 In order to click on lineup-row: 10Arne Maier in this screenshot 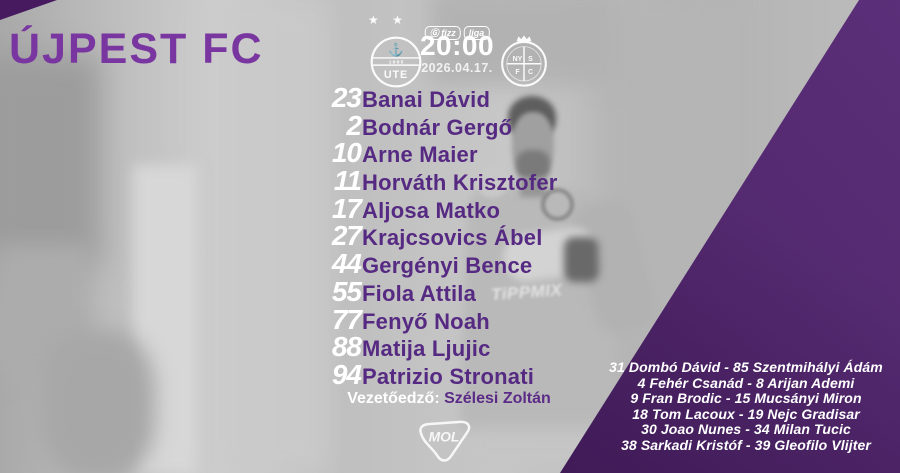, I will do `click(411, 153)`.